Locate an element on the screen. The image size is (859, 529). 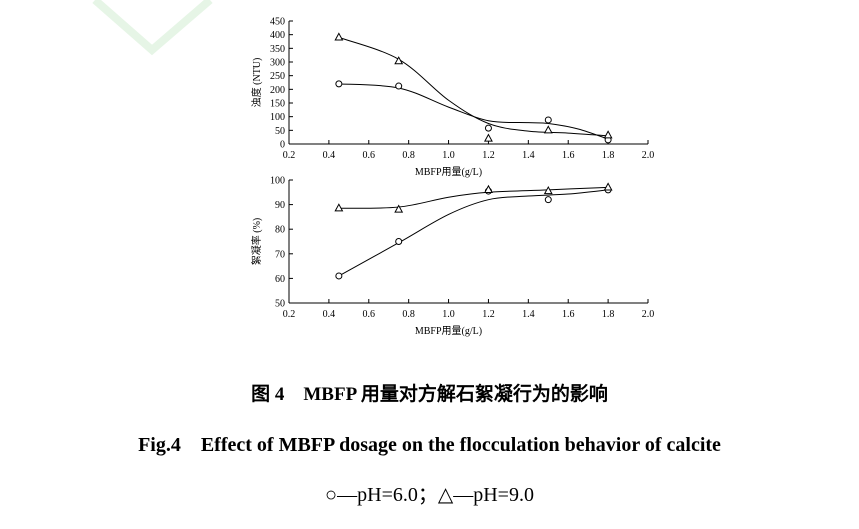
y-tick-label: 150 is located at coordinates (277, 104).